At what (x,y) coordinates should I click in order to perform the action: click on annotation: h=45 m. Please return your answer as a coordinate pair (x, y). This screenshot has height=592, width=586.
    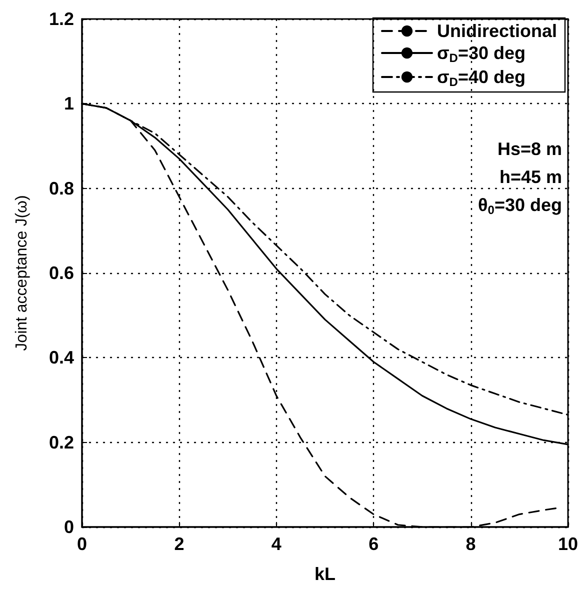
    Looking at the image, I should click on (530, 177).